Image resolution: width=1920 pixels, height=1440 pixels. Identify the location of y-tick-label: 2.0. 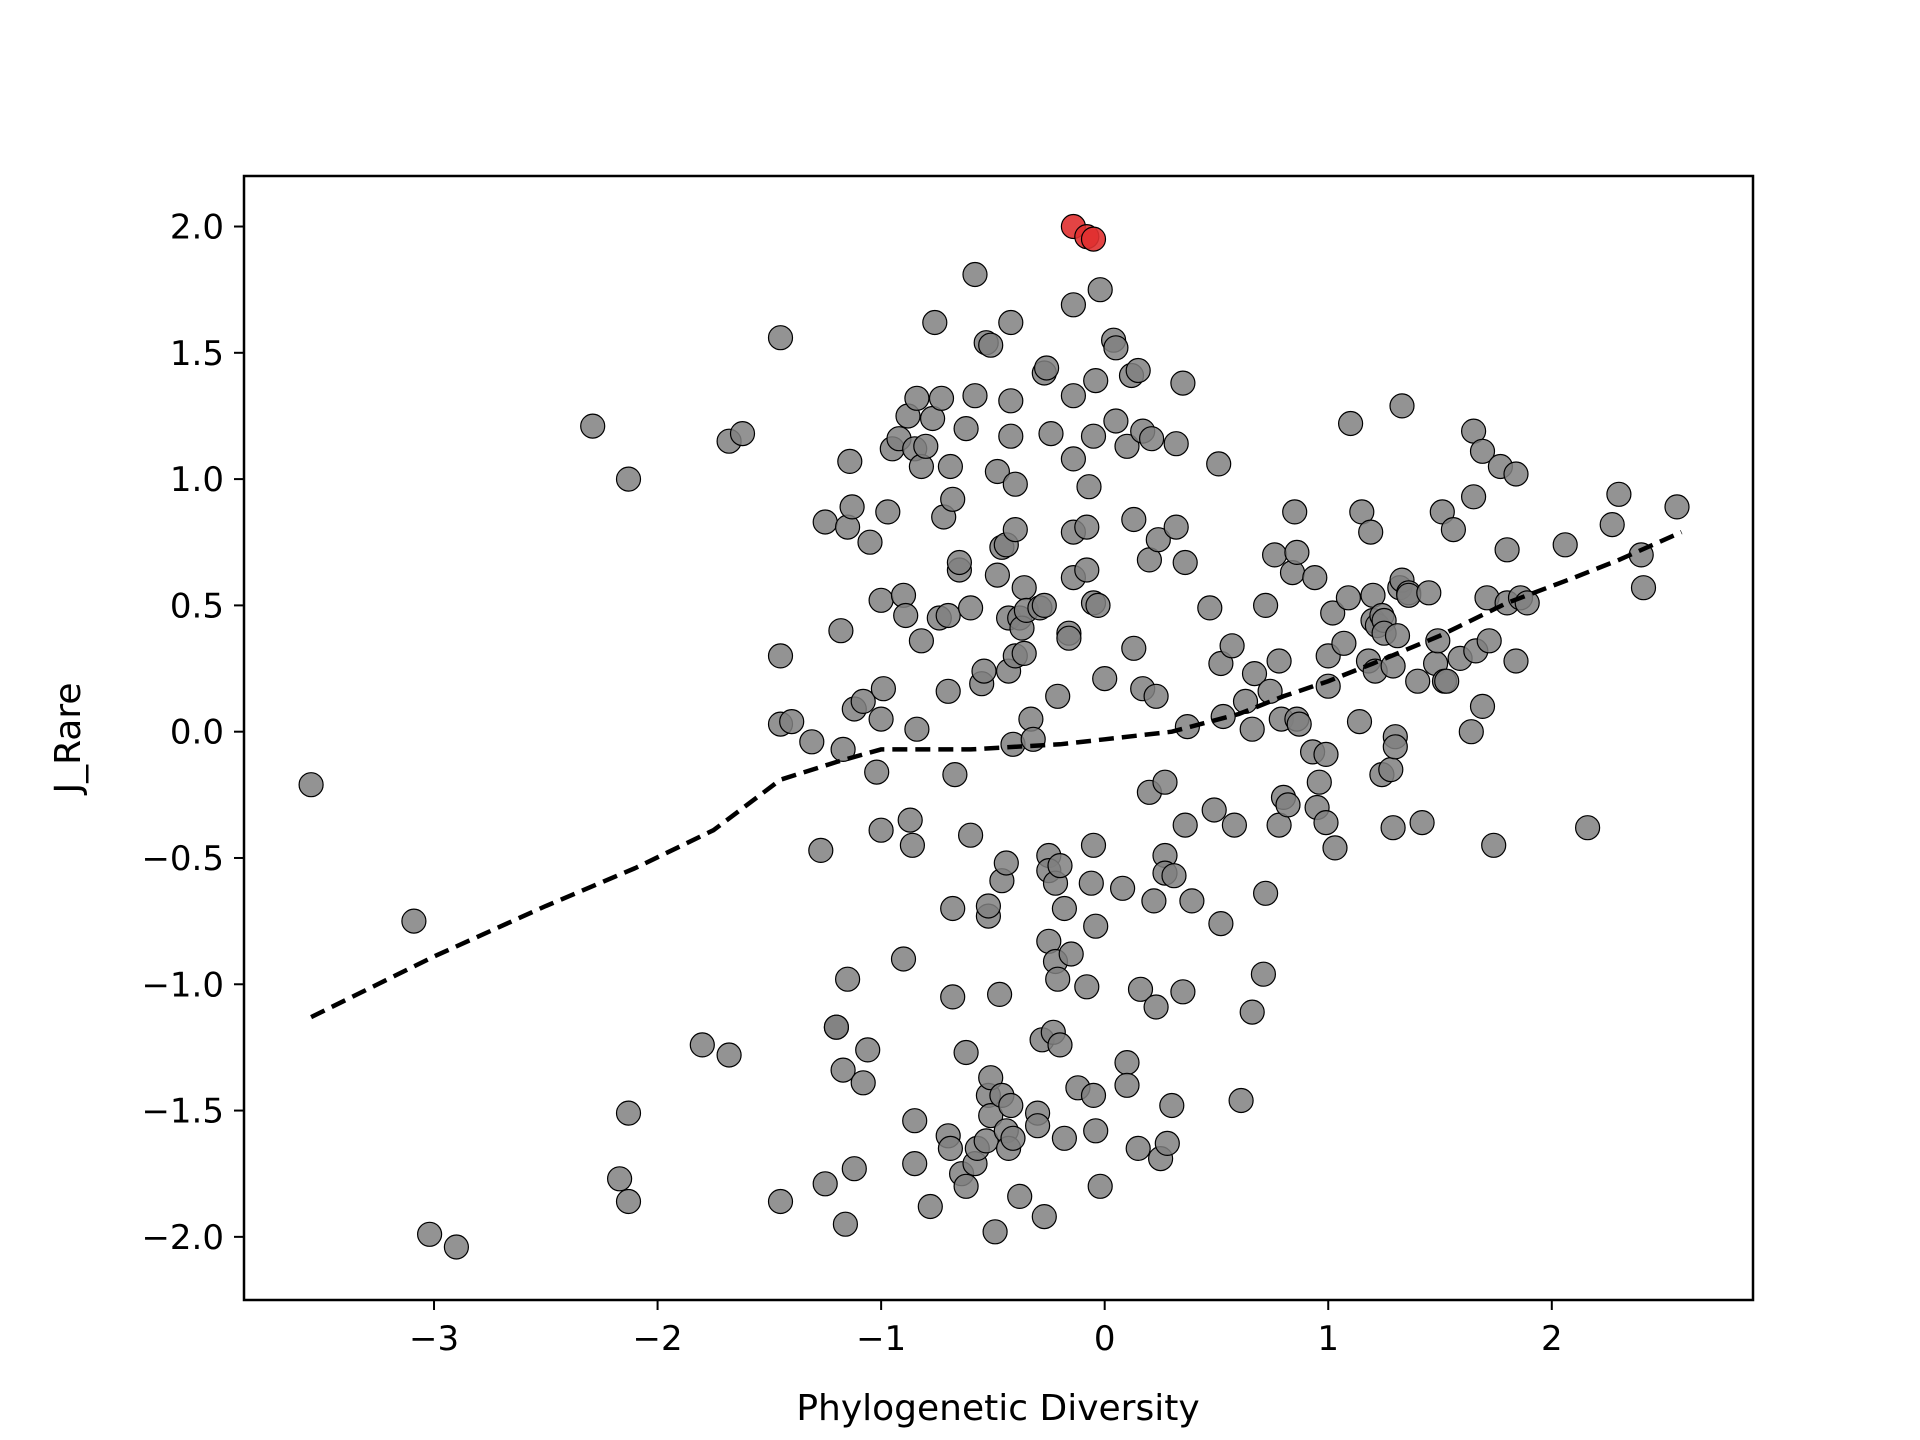
(197, 228).